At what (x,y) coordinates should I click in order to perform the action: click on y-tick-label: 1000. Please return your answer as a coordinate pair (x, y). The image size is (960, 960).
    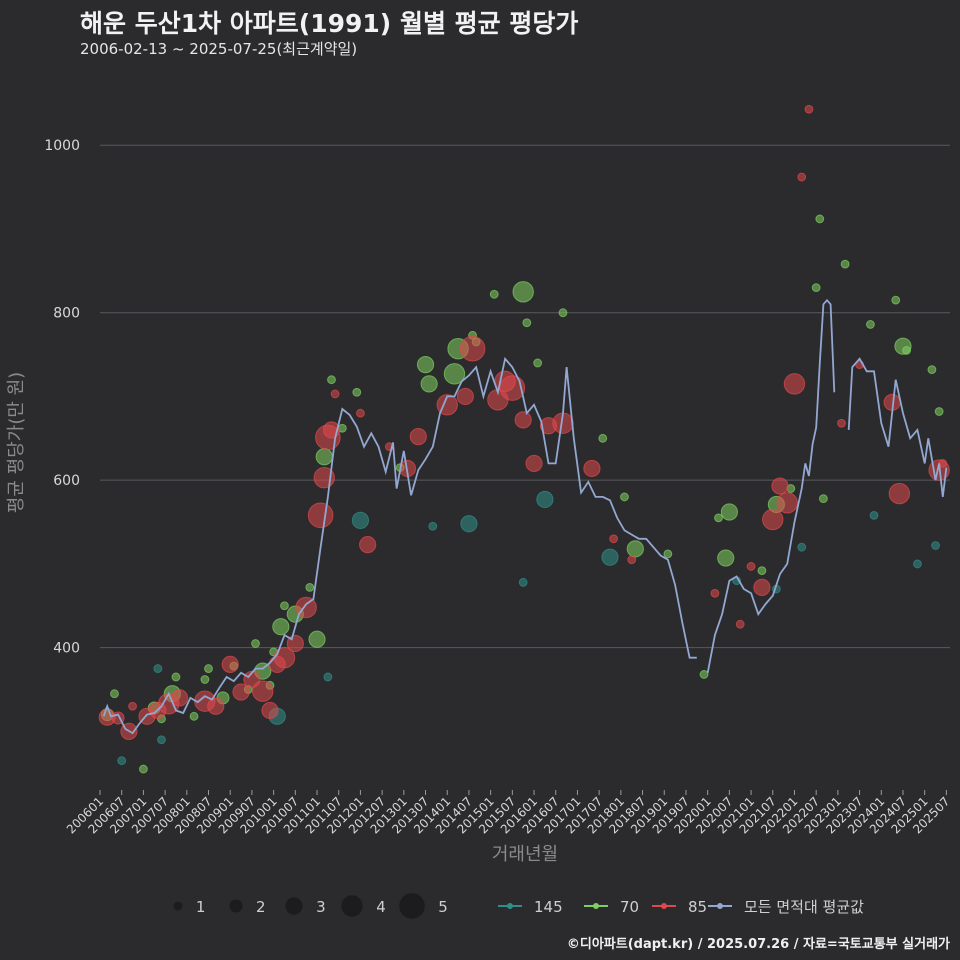
    Looking at the image, I should click on (62, 146).